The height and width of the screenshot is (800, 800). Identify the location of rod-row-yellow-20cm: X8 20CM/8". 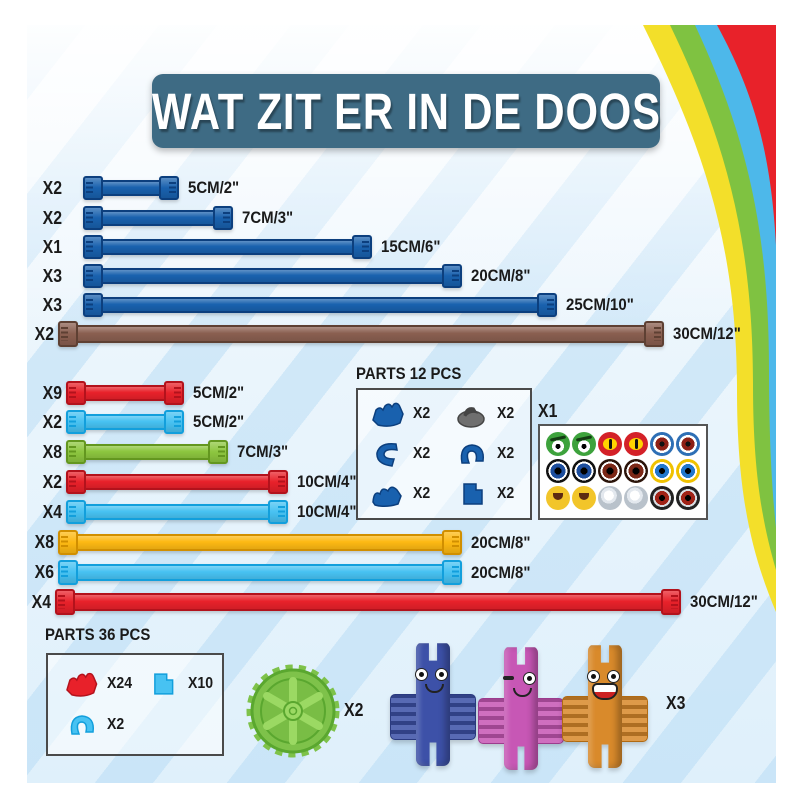
(400, 542).